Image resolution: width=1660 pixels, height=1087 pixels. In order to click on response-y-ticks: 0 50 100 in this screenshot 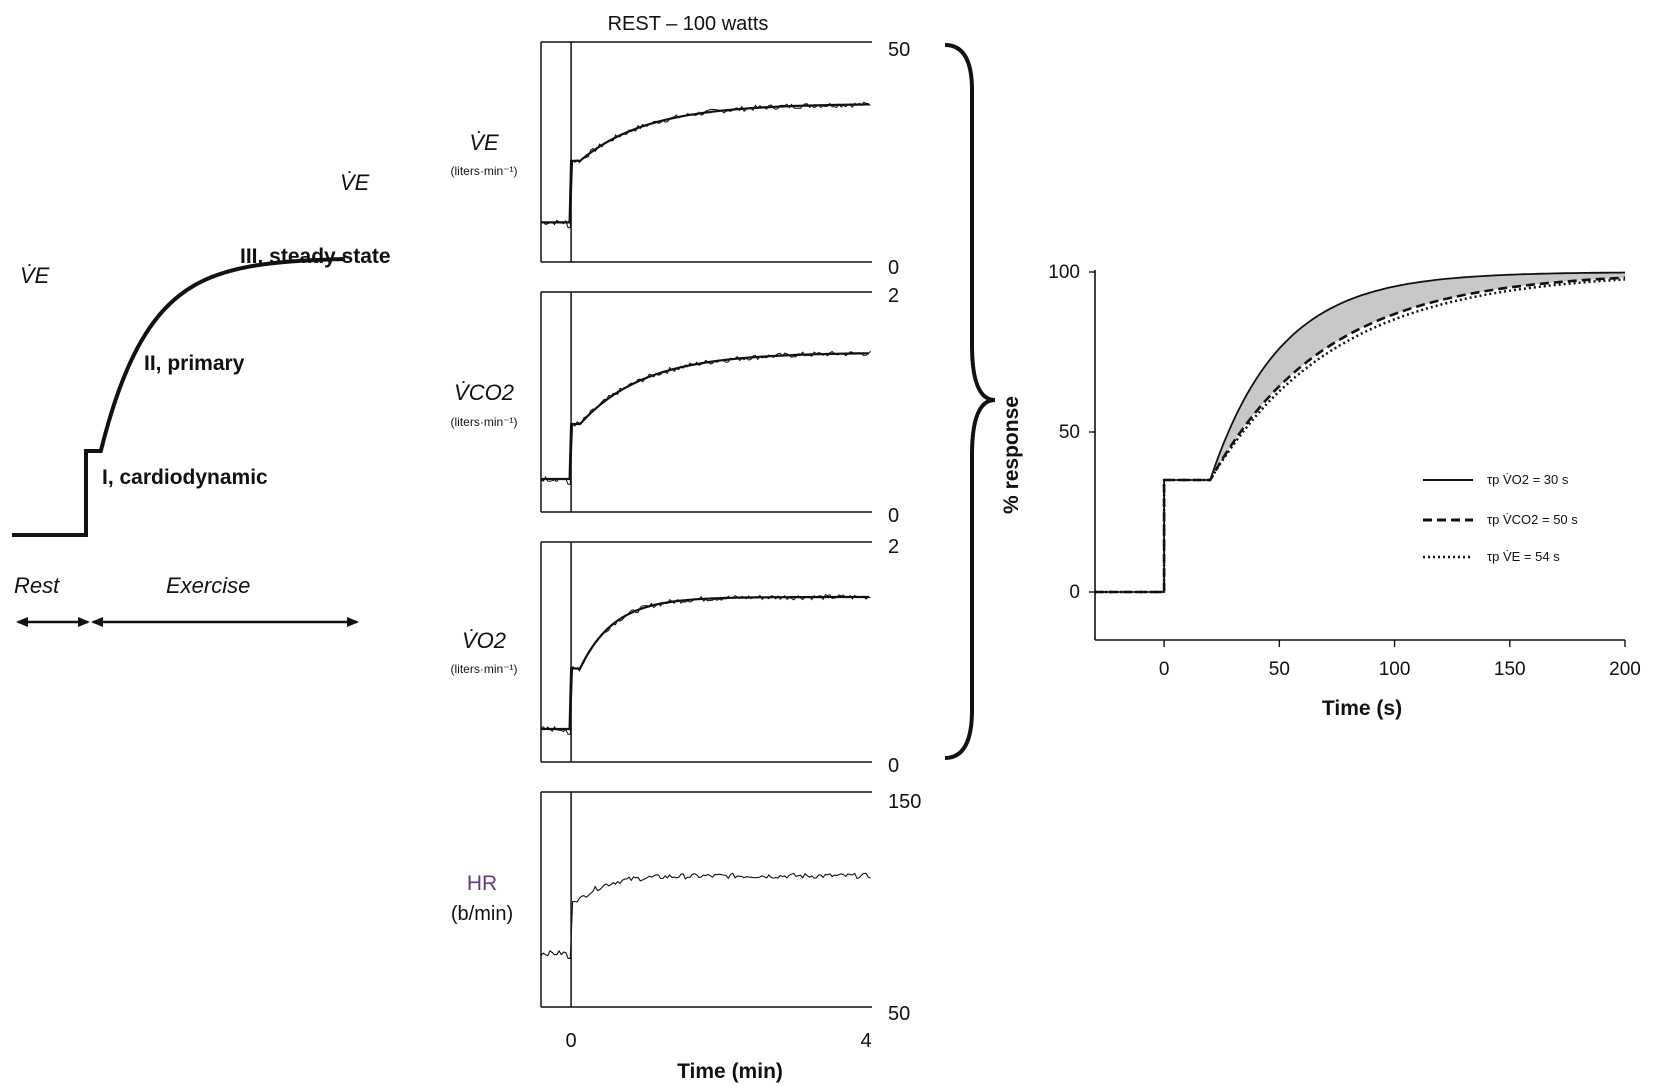, I will do `click(1071, 432)`.